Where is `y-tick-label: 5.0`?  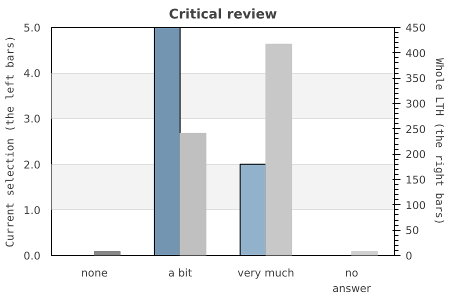
y-tick-label: 5.0 is located at coordinates (32, 28).